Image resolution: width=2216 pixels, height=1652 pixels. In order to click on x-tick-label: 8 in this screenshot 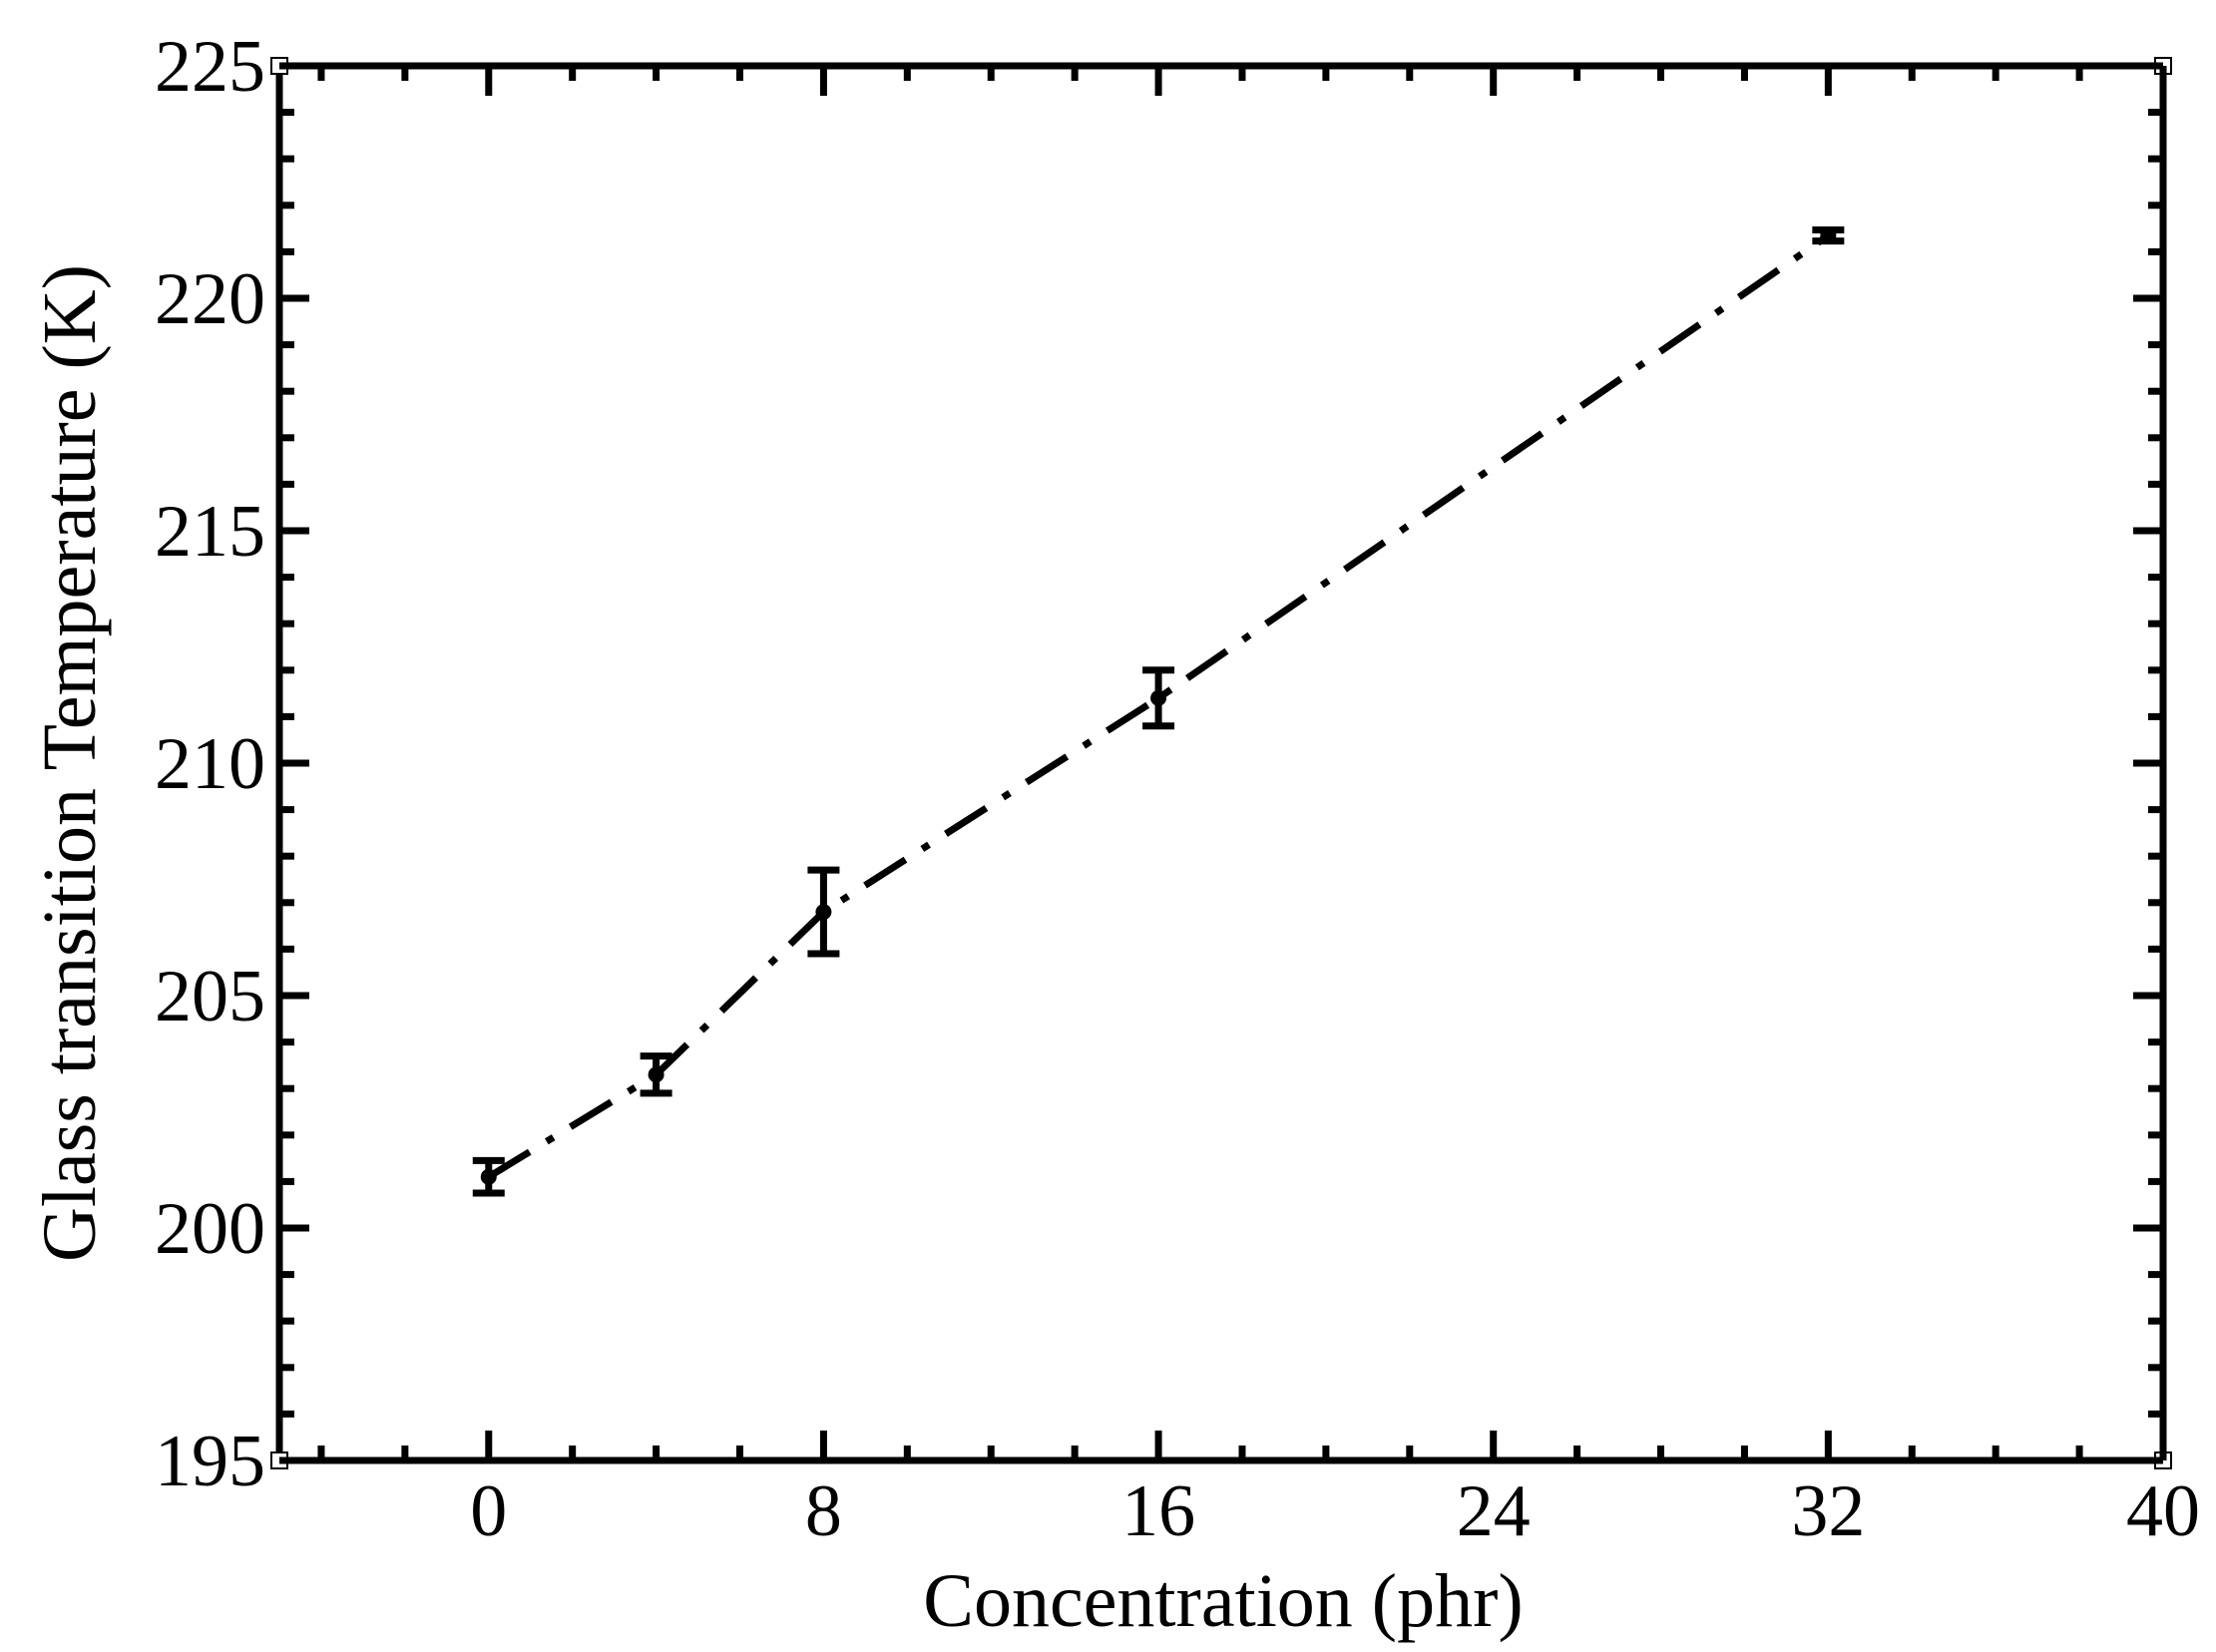, I will do `click(823, 1511)`.